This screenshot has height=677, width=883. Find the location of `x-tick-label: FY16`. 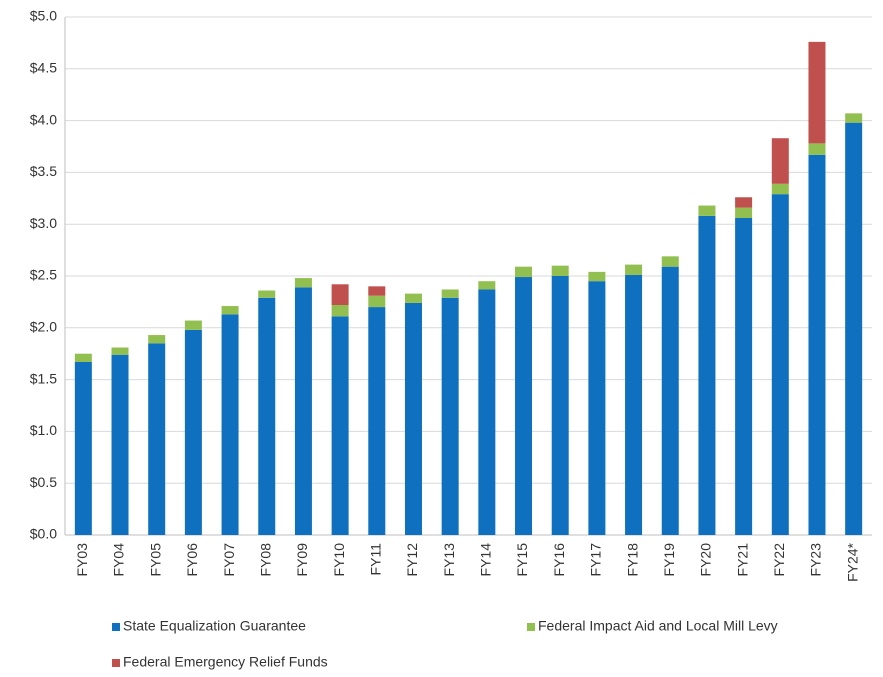

x-tick-label: FY16 is located at coordinates (559, 560).